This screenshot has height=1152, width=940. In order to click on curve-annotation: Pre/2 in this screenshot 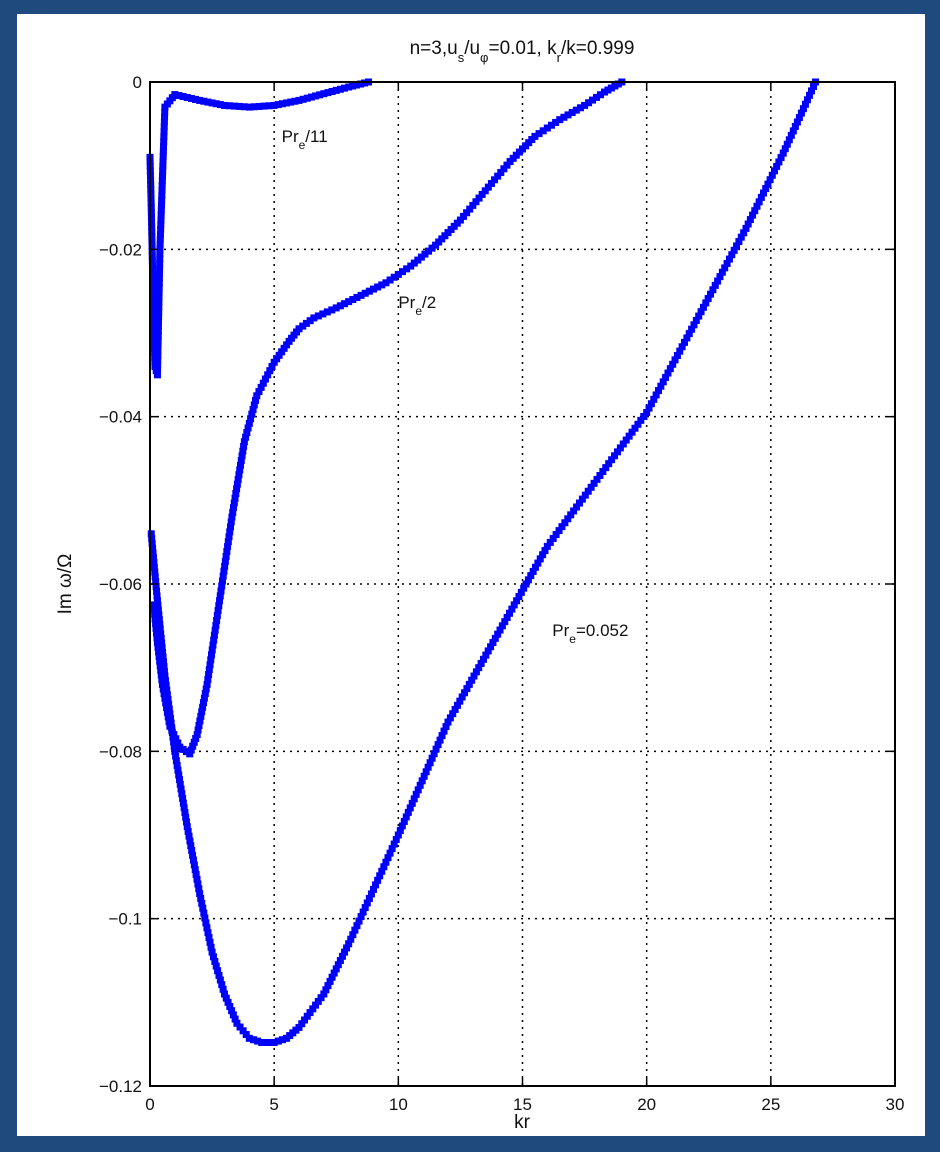, I will do `click(417, 305)`.